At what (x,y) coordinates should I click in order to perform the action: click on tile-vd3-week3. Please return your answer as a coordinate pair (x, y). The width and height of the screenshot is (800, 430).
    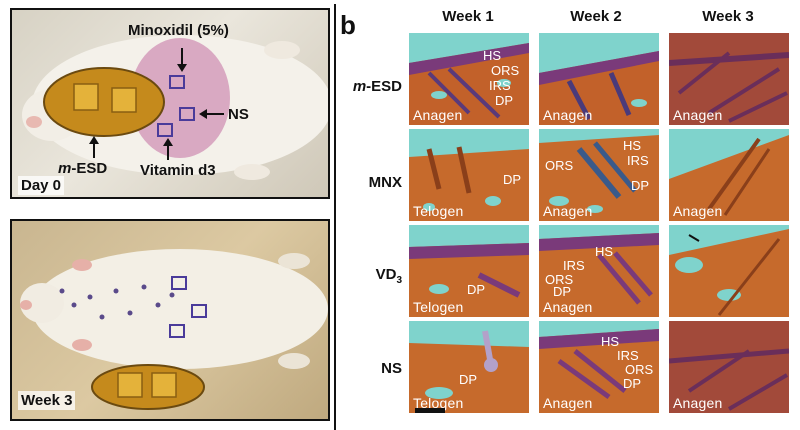
    Looking at the image, I should click on (729, 271).